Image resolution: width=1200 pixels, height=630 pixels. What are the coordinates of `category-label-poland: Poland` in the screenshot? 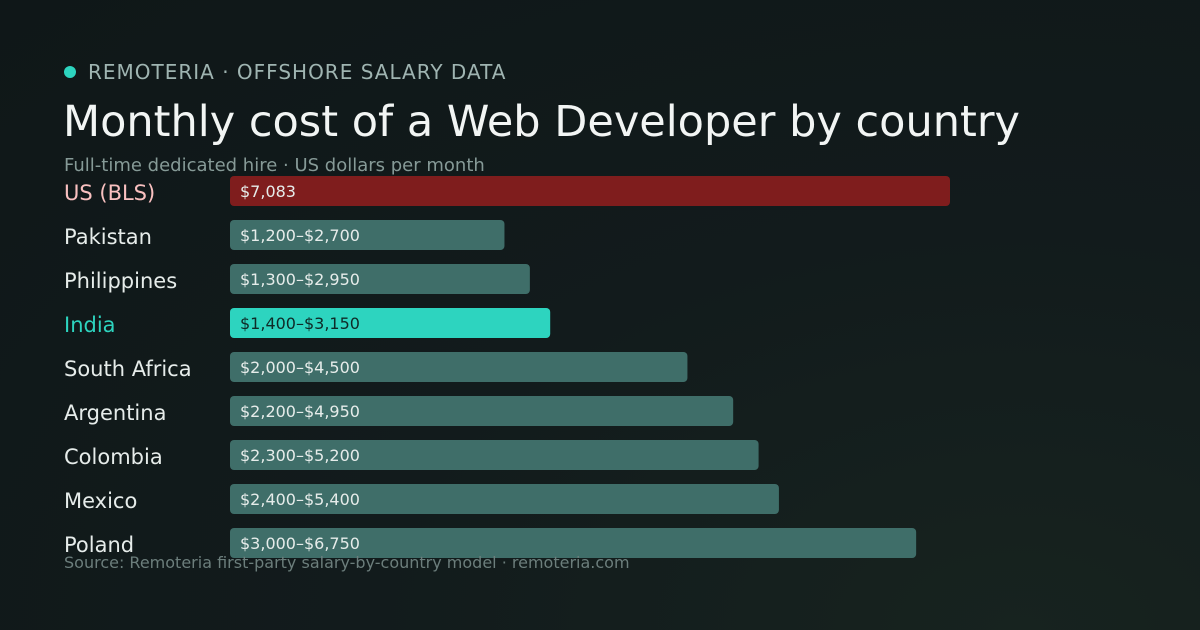 It's located at (99, 545).